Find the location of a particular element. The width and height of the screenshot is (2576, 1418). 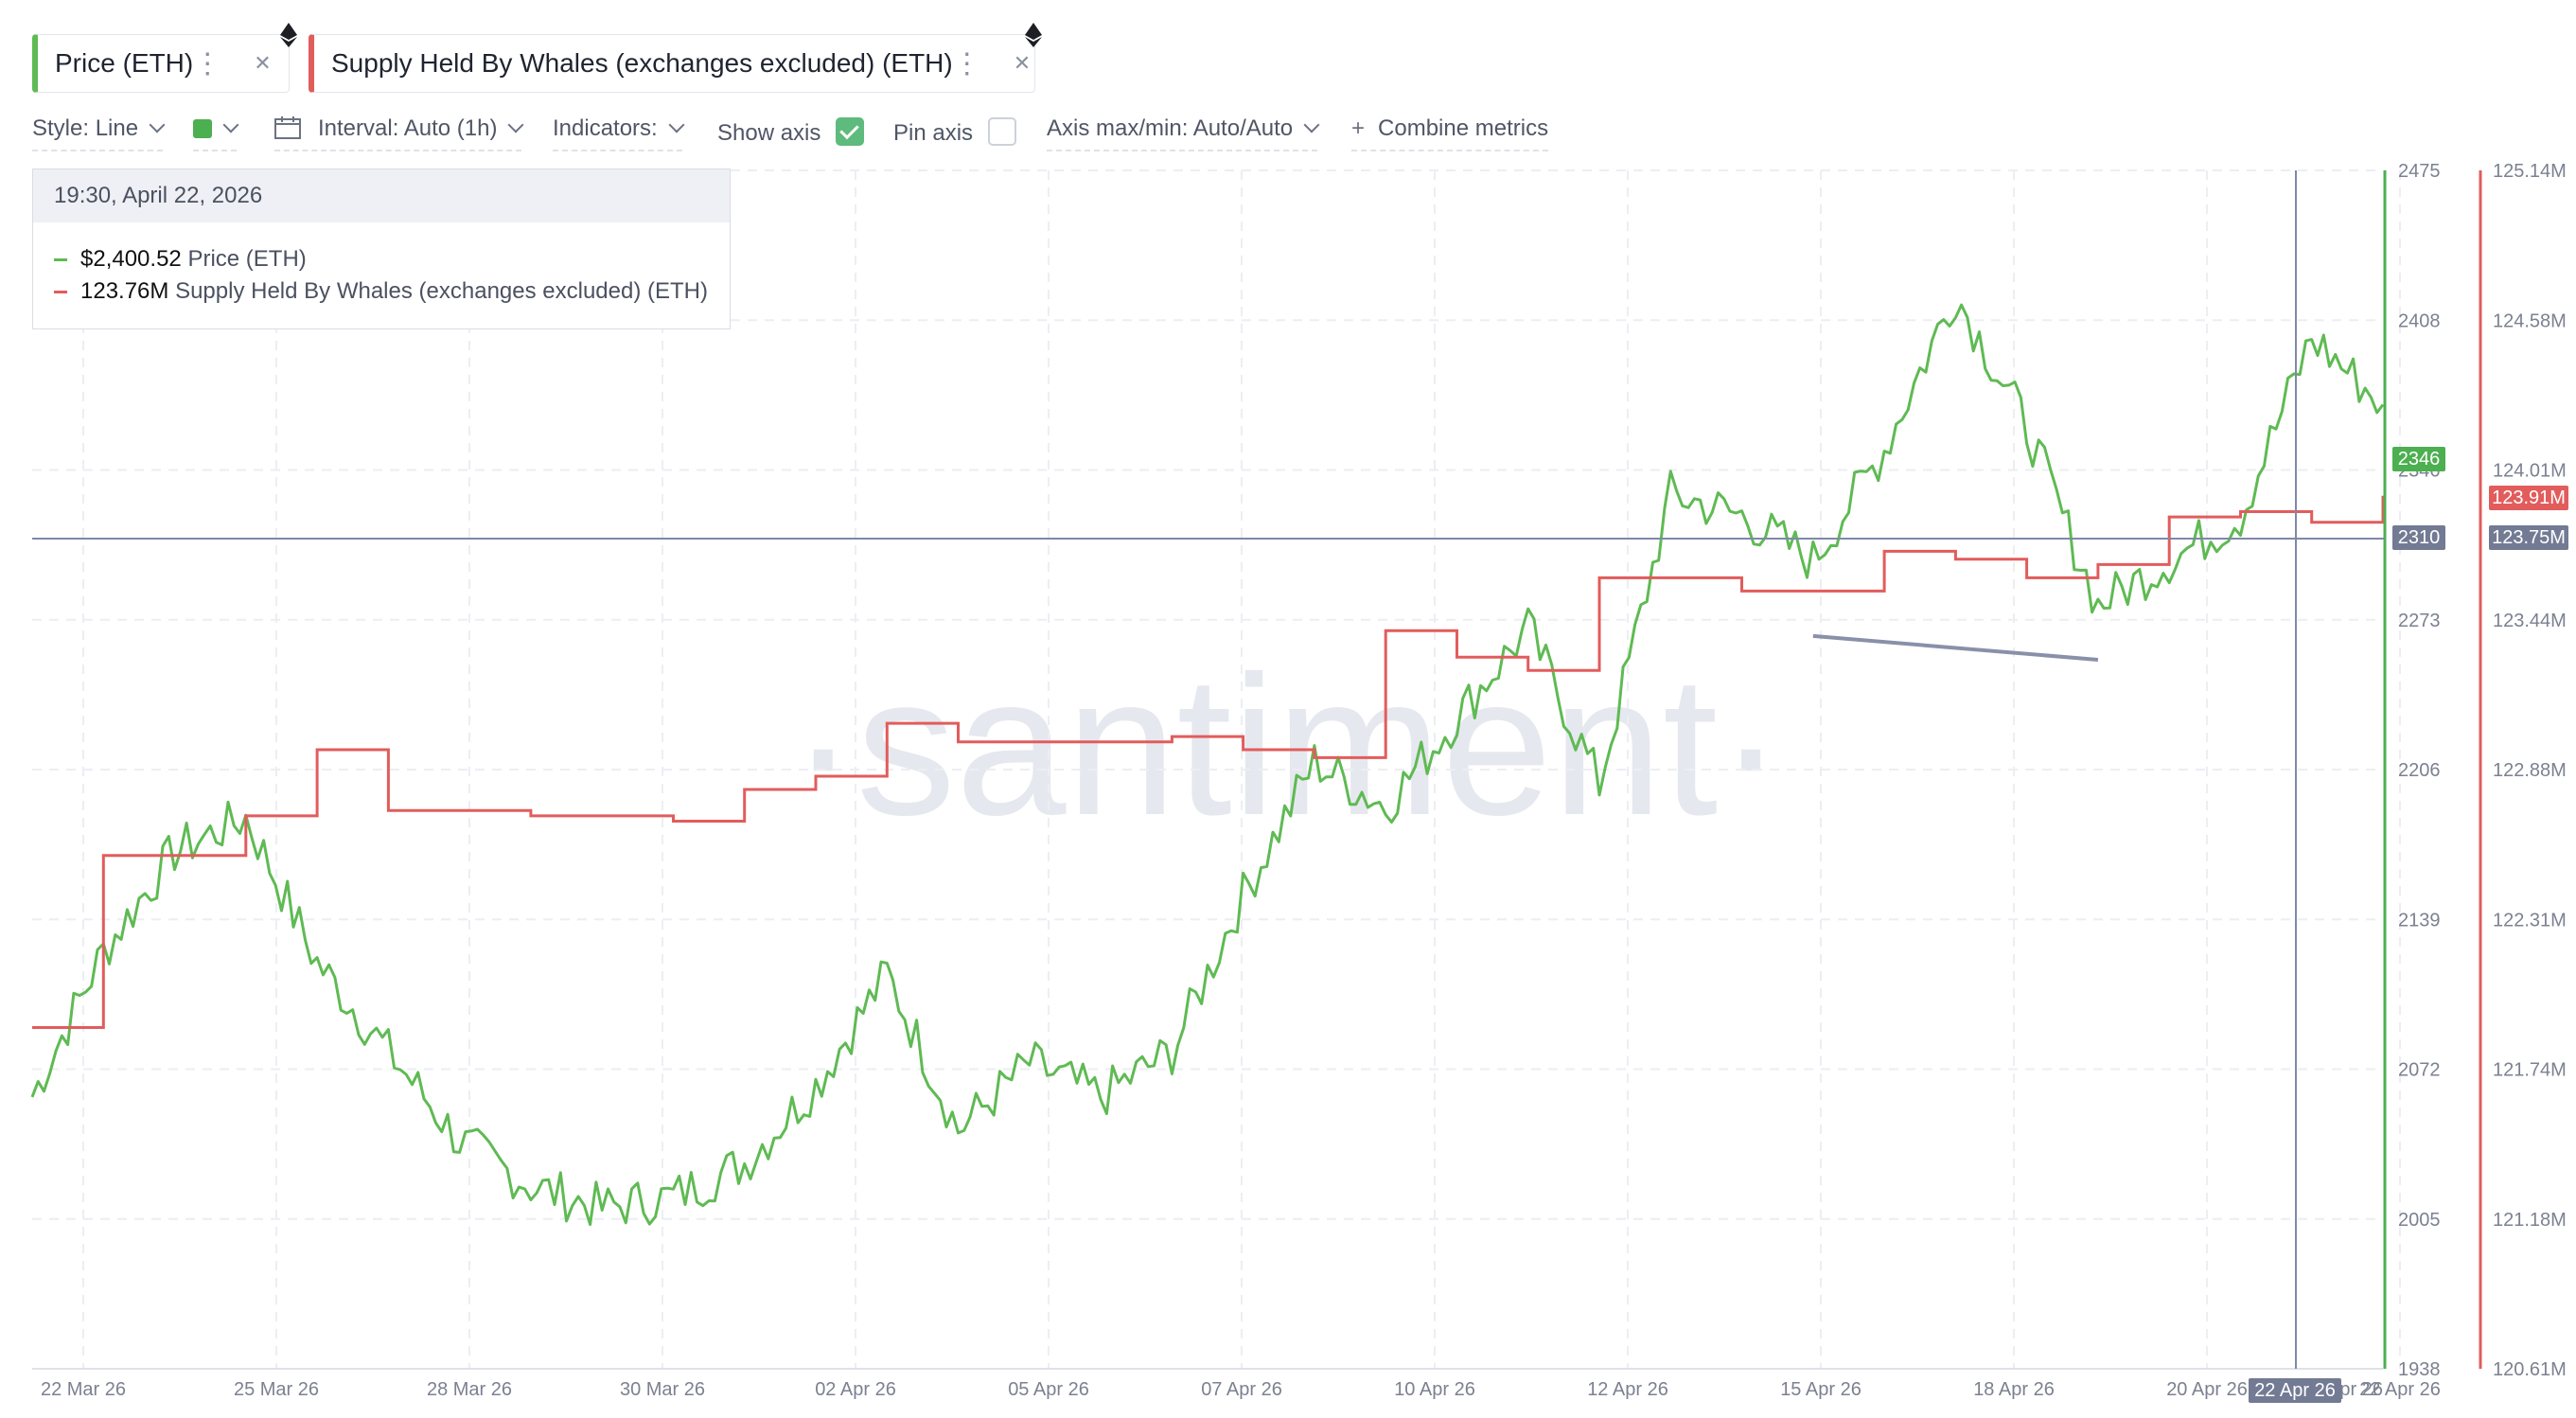

color-picker is located at coordinates (216, 131).